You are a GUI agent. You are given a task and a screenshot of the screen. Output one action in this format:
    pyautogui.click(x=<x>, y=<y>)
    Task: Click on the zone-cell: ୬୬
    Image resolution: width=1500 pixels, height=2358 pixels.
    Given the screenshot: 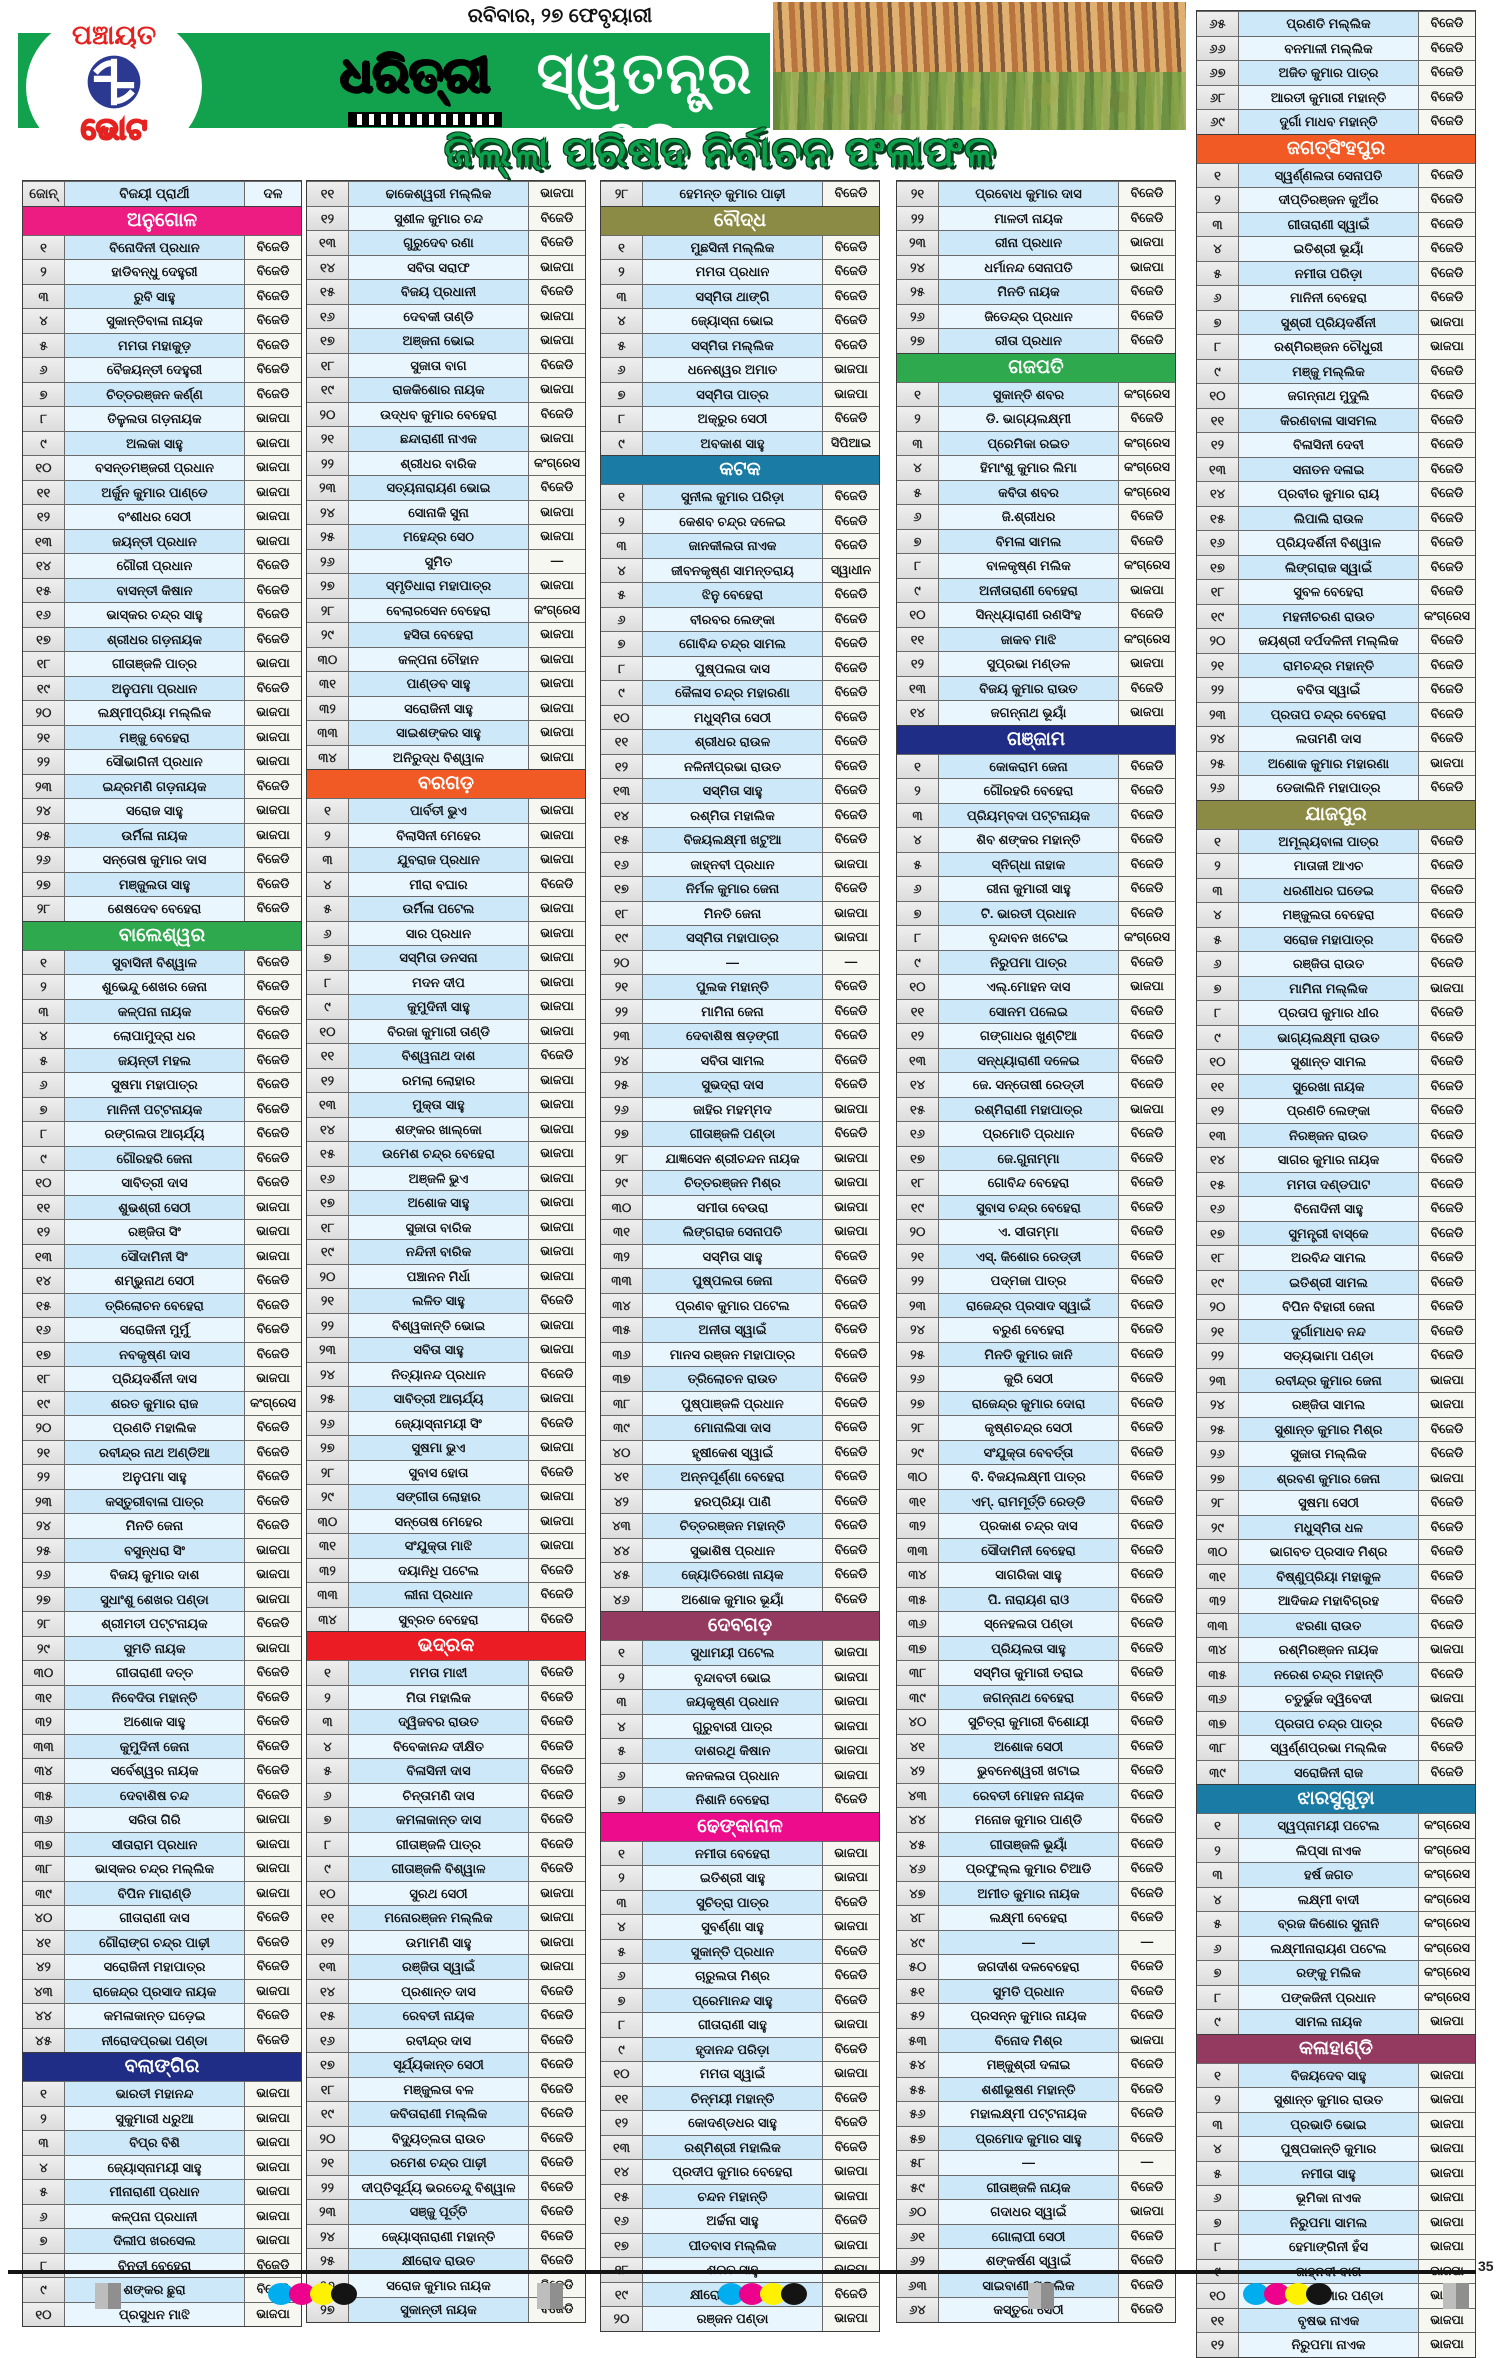 What is the action you would take?
    pyautogui.click(x=1218, y=48)
    